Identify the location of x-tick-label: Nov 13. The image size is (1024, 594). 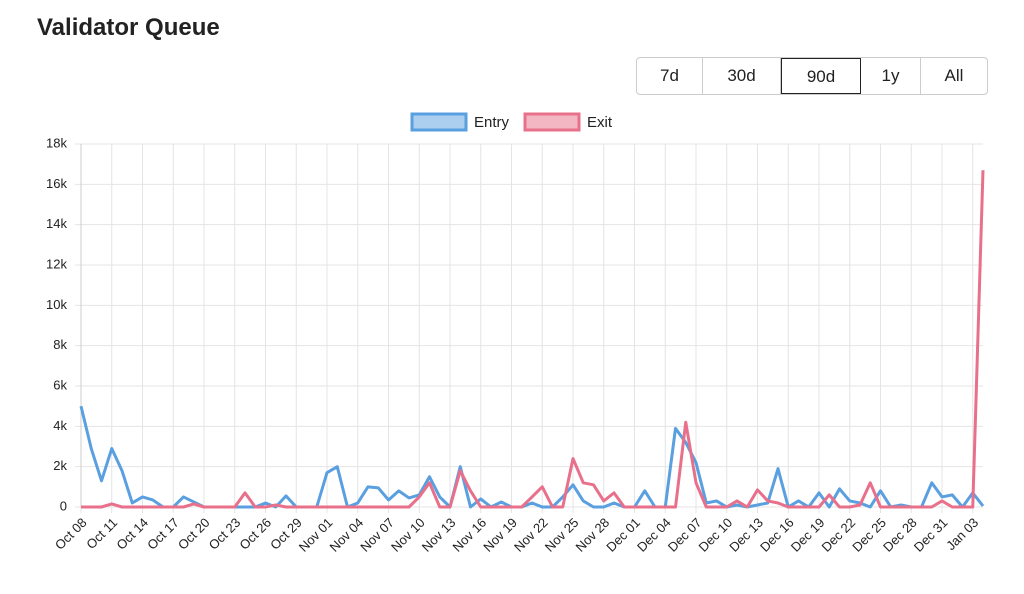
(439, 535).